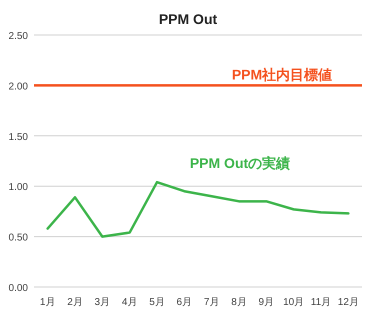 This screenshot has width=370, height=314. What do you see at coordinates (18, 86) in the screenshot?
I see `y-tick-label: 2.00` at bounding box center [18, 86].